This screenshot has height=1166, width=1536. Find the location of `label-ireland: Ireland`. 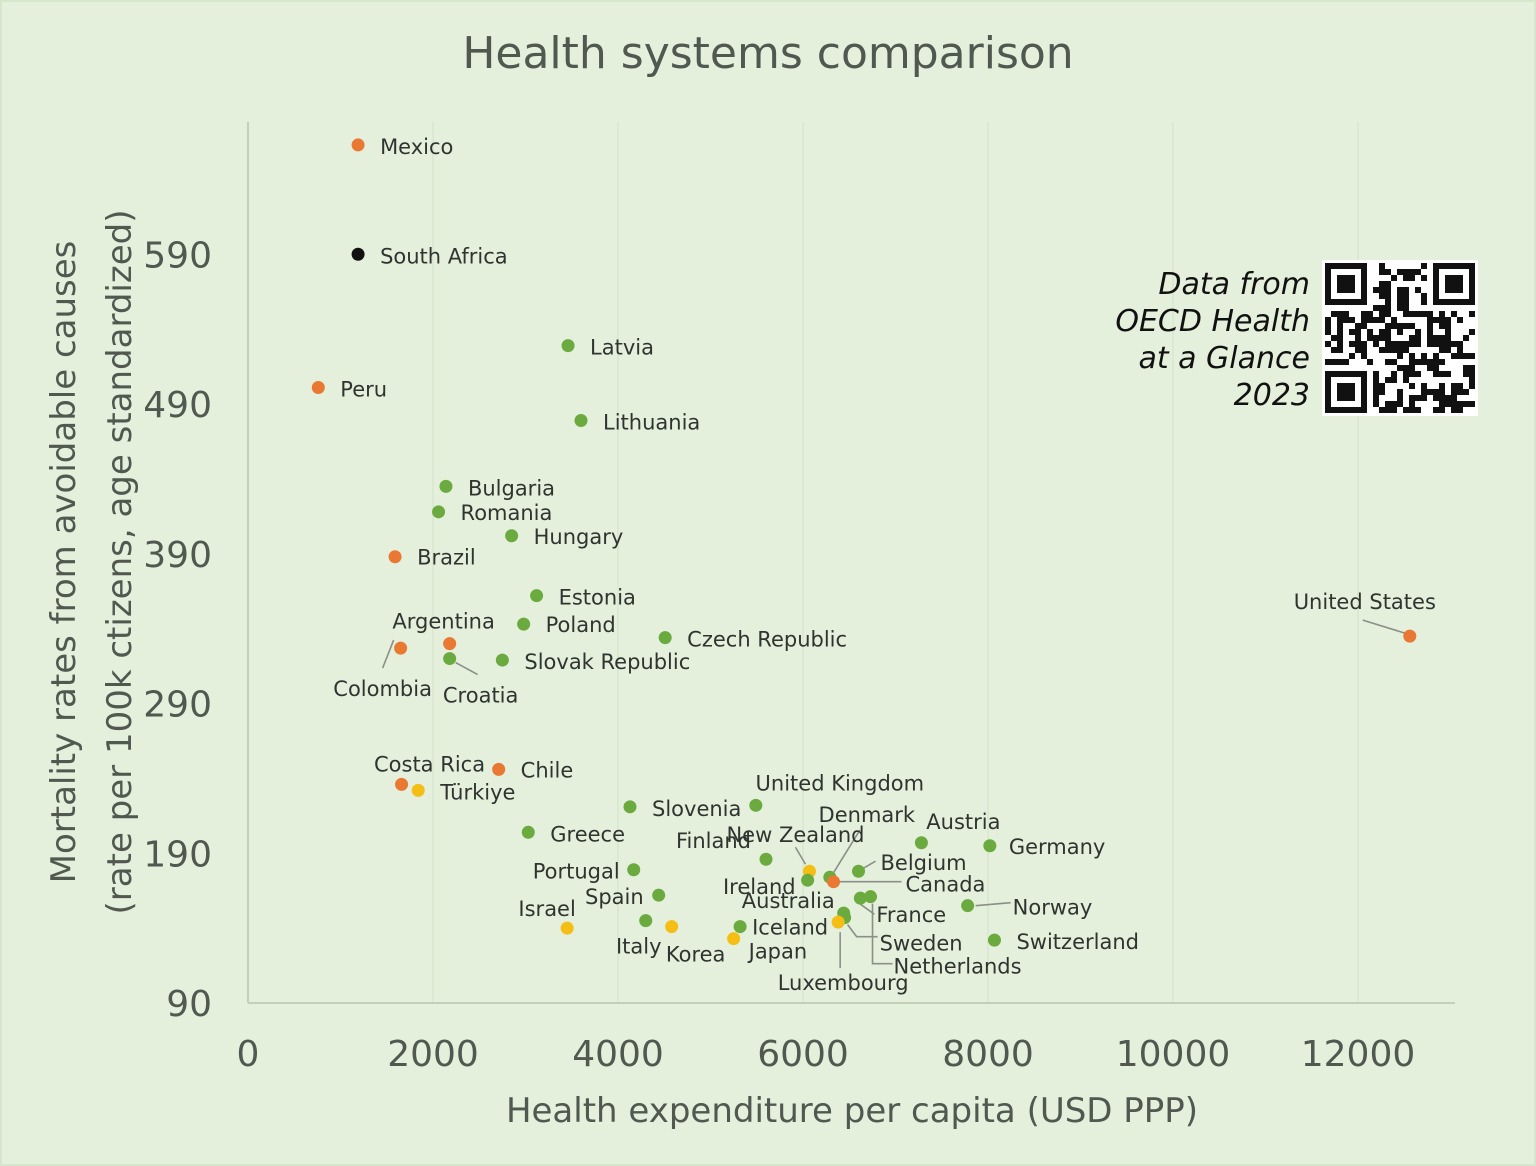

label-ireland: Ireland is located at coordinates (759, 887).